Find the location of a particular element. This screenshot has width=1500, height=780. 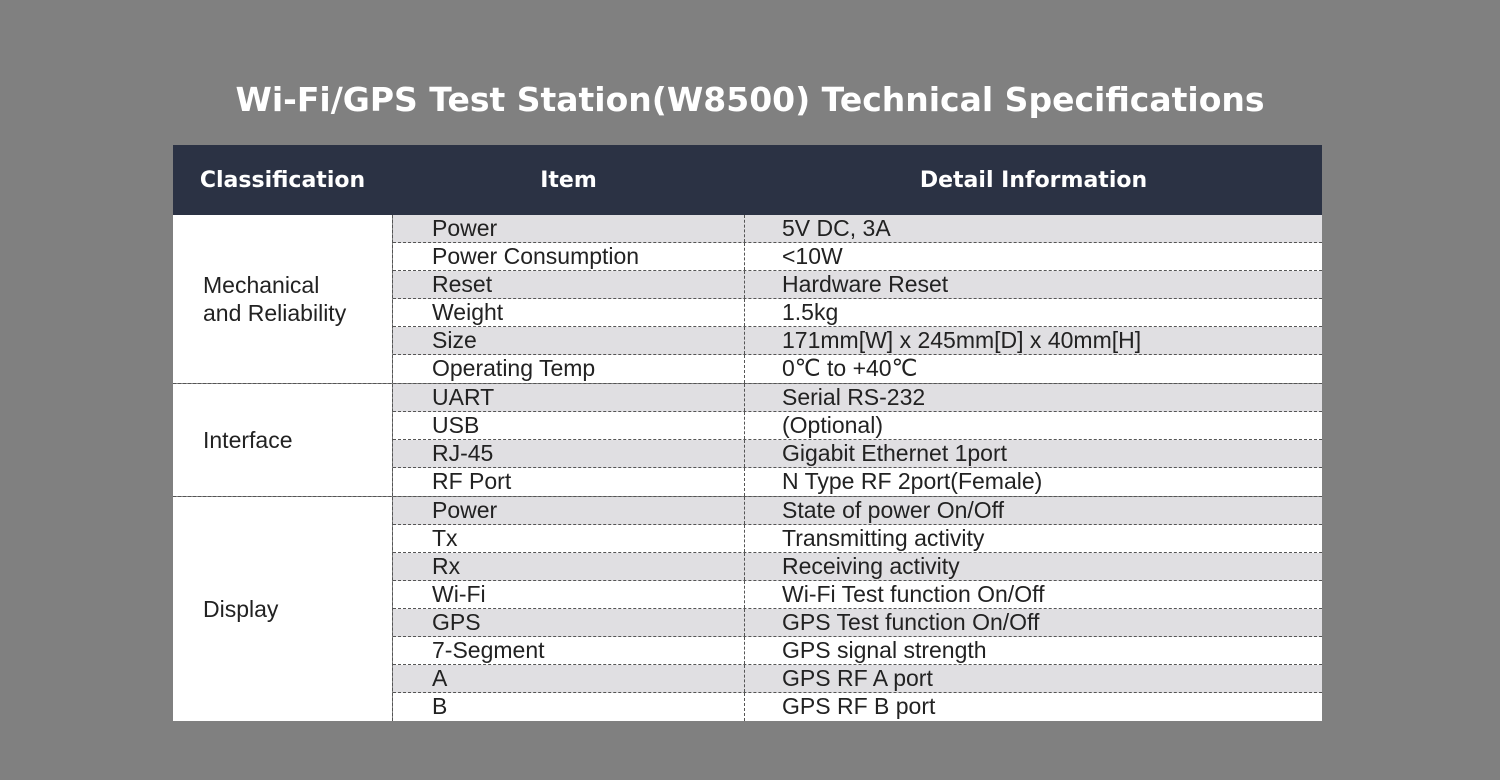

table-row: Reset Hardware Reset is located at coordinates (857, 285).